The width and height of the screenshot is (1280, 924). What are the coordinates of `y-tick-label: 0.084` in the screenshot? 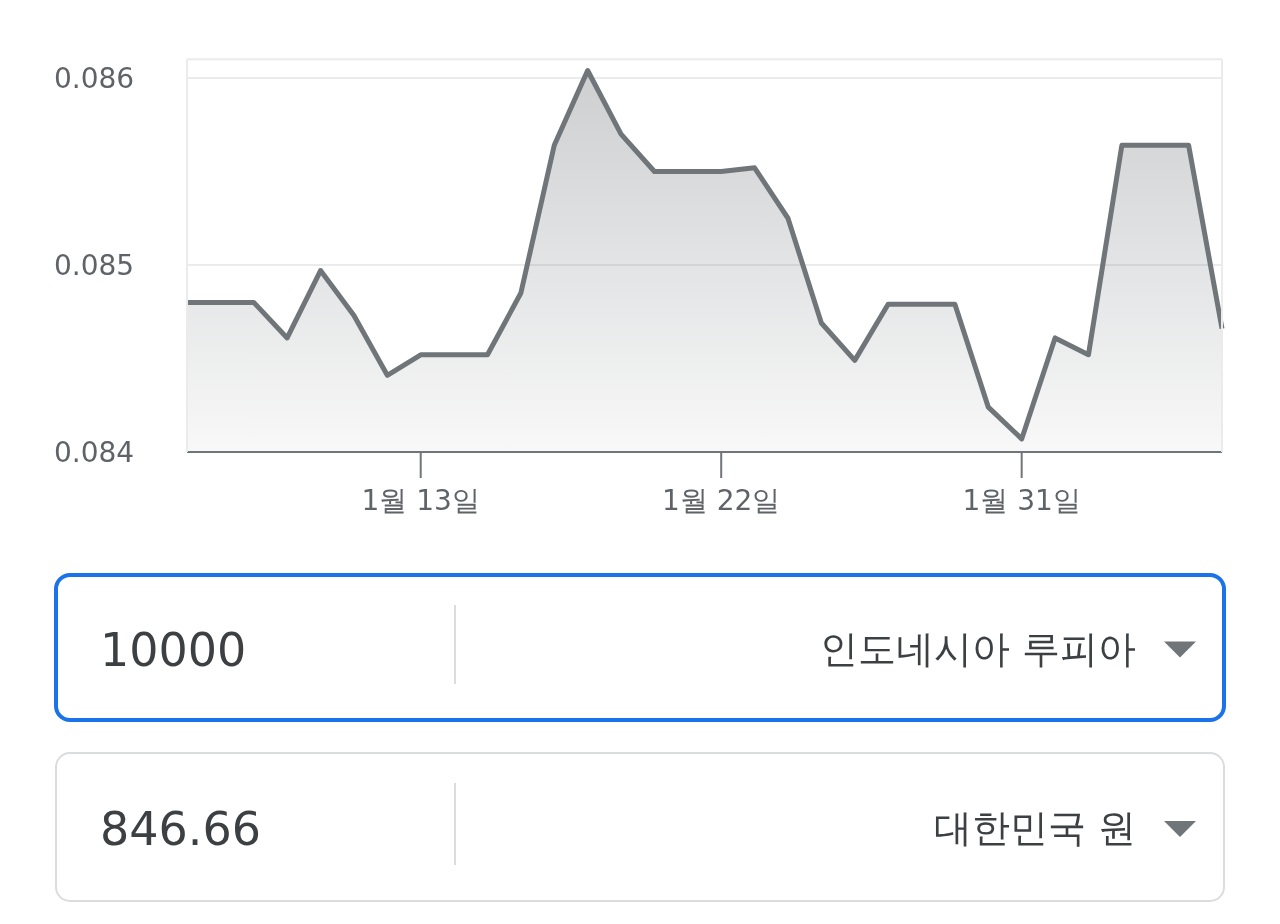 It's located at (94, 452).